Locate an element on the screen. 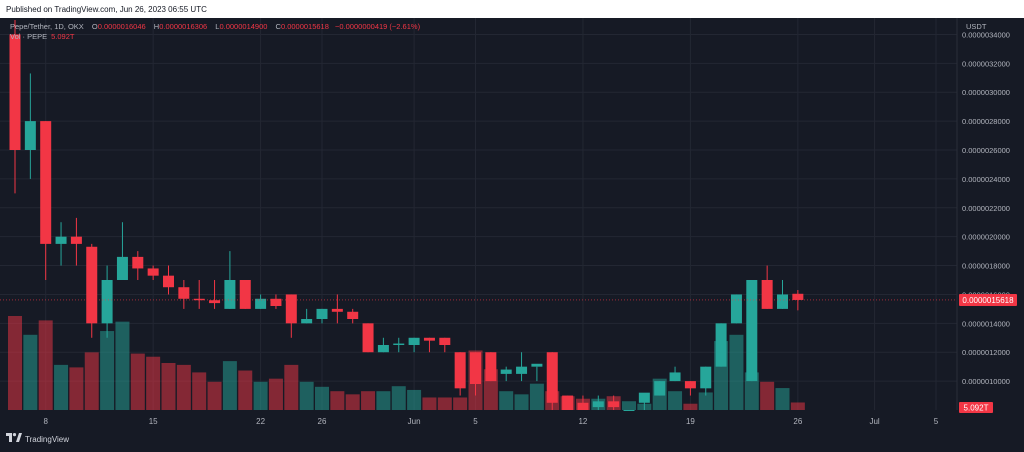  volume-legend: Vol · PEPE 5.092T is located at coordinates (42, 36).